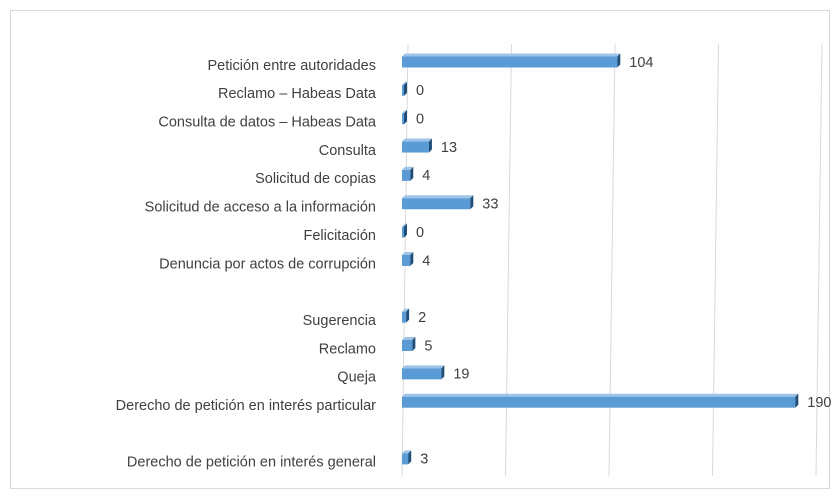 This screenshot has width=840, height=504. Describe the element at coordinates (449, 148) in the screenshot. I see `value-label: 13` at that location.